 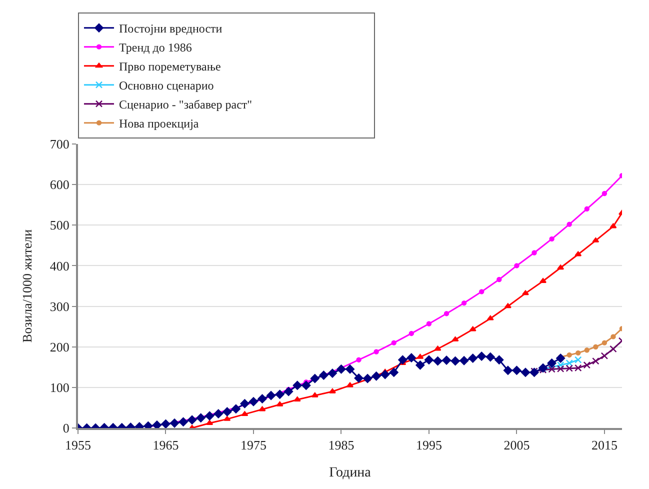 What do you see at coordinates (165, 445) in the screenshot?
I see `x-tick-label: 1965` at bounding box center [165, 445].